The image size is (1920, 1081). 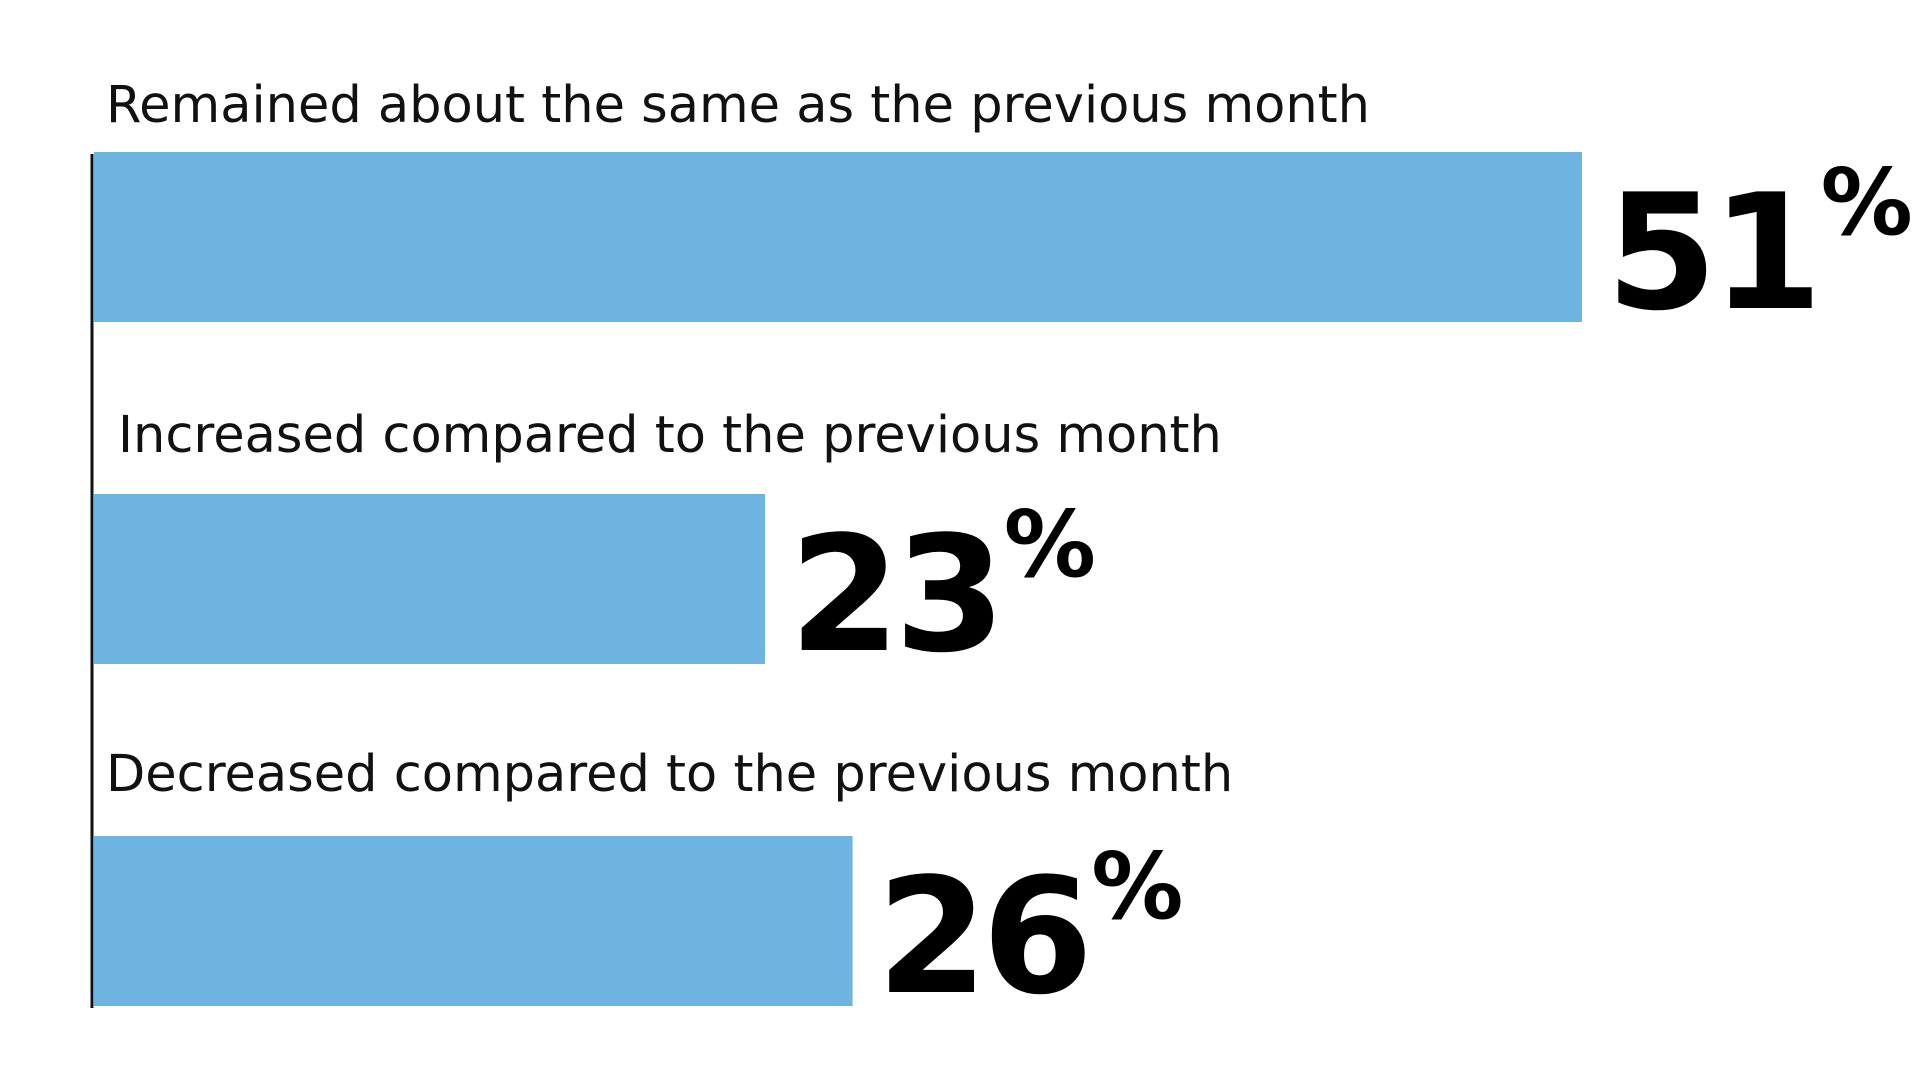 What do you see at coordinates (1711, 252) in the screenshot?
I see `data-label-value: 51` at bounding box center [1711, 252].